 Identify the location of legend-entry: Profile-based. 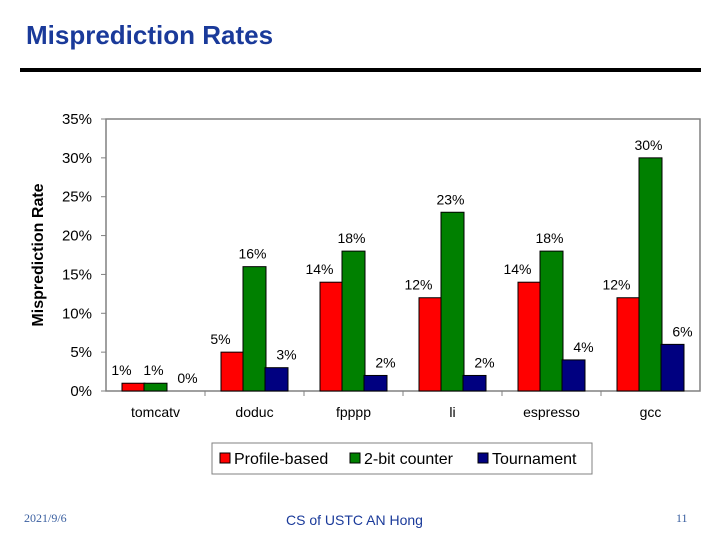
(281, 459).